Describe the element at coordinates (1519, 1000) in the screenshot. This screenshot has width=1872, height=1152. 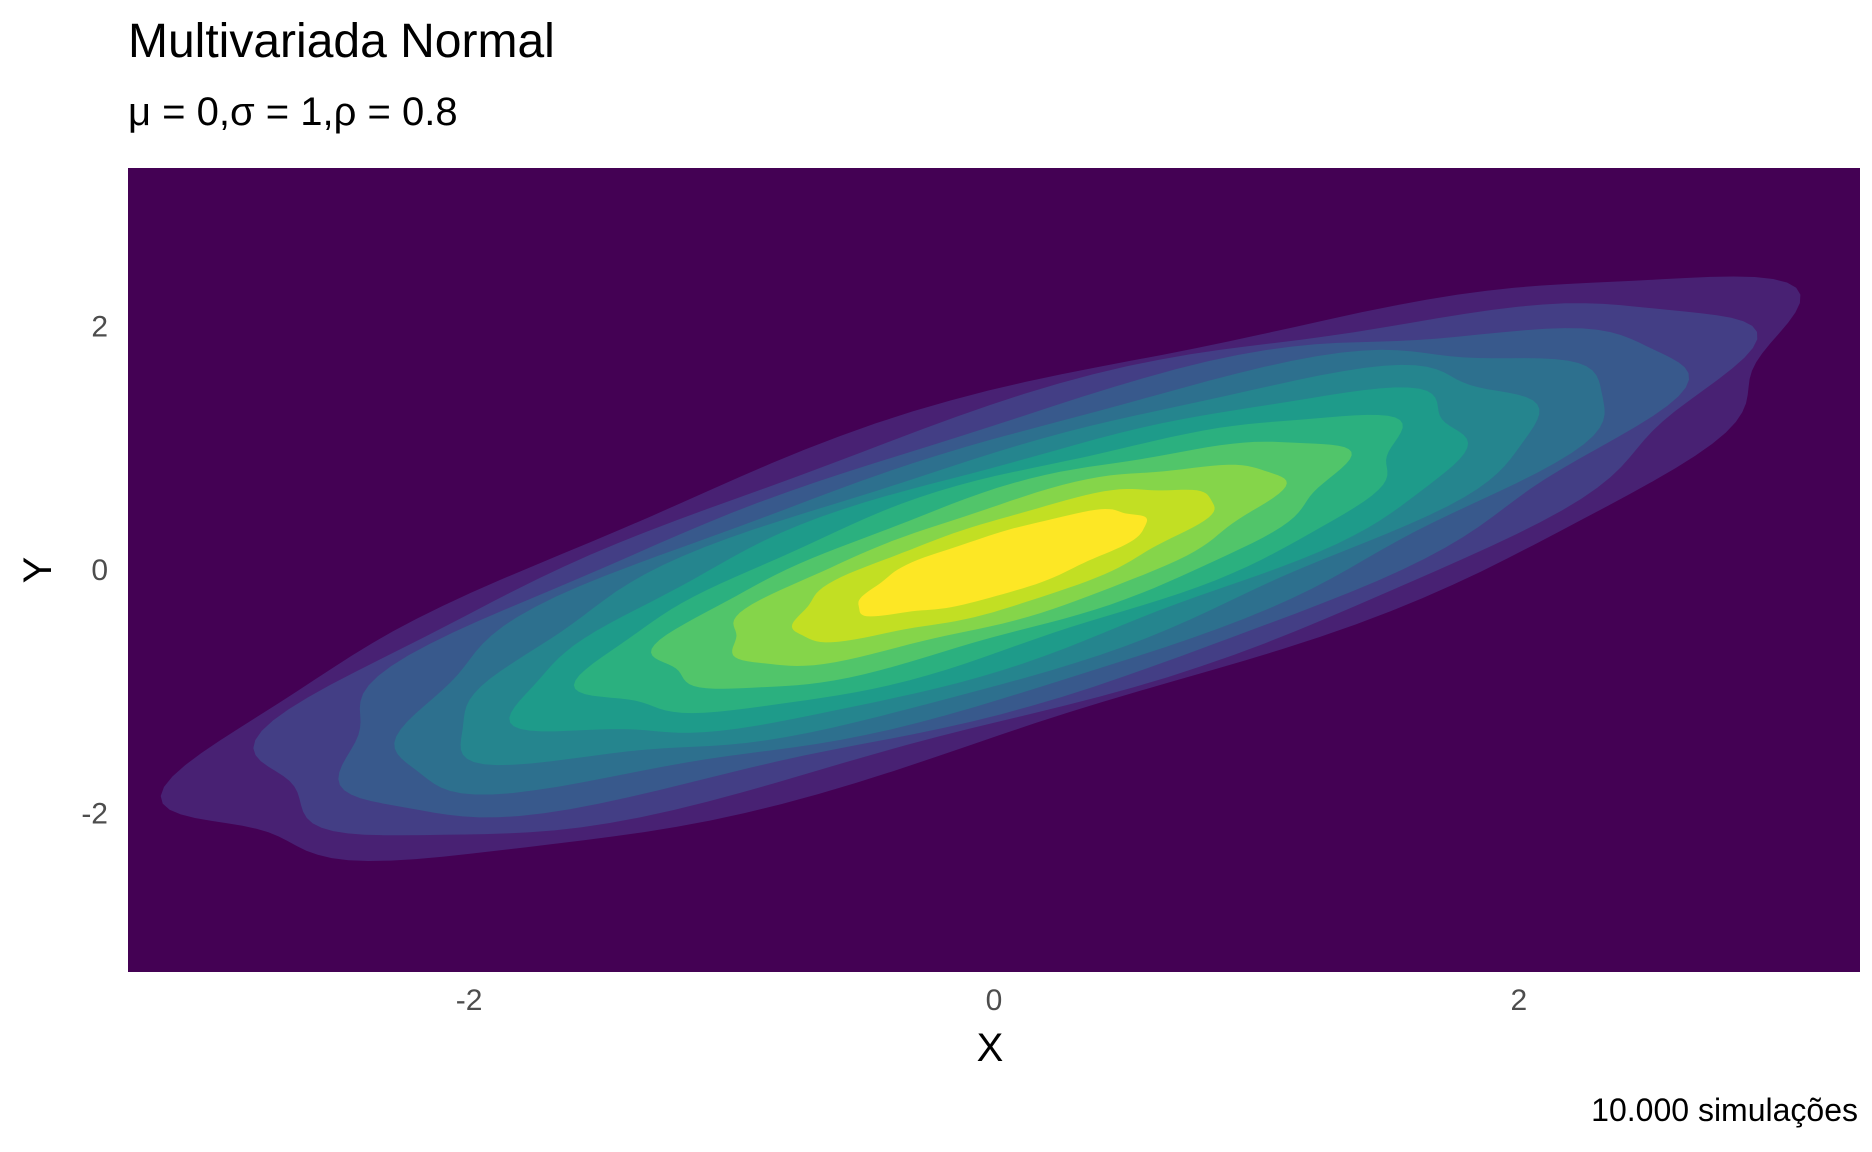
I see `x-tick-label: 2` at that location.